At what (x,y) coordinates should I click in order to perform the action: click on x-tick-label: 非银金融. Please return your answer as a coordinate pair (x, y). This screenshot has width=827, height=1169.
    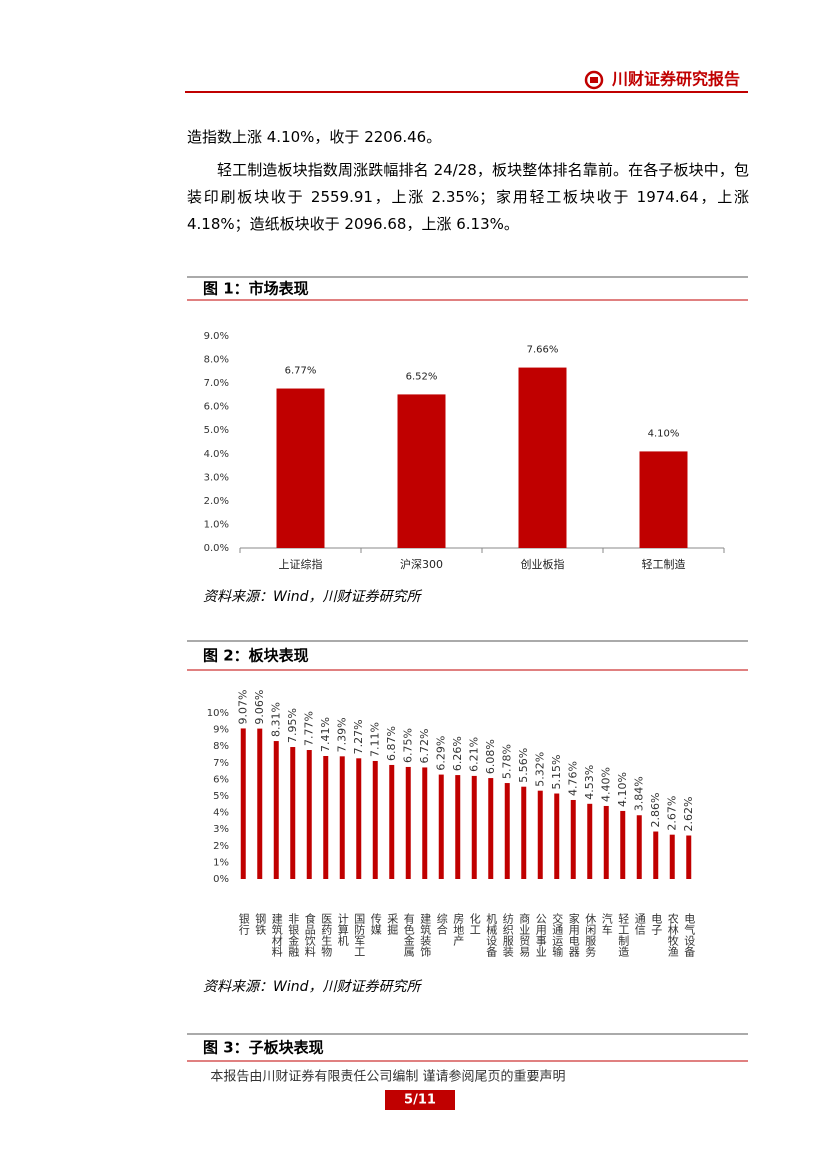
    Looking at the image, I should click on (293, 935).